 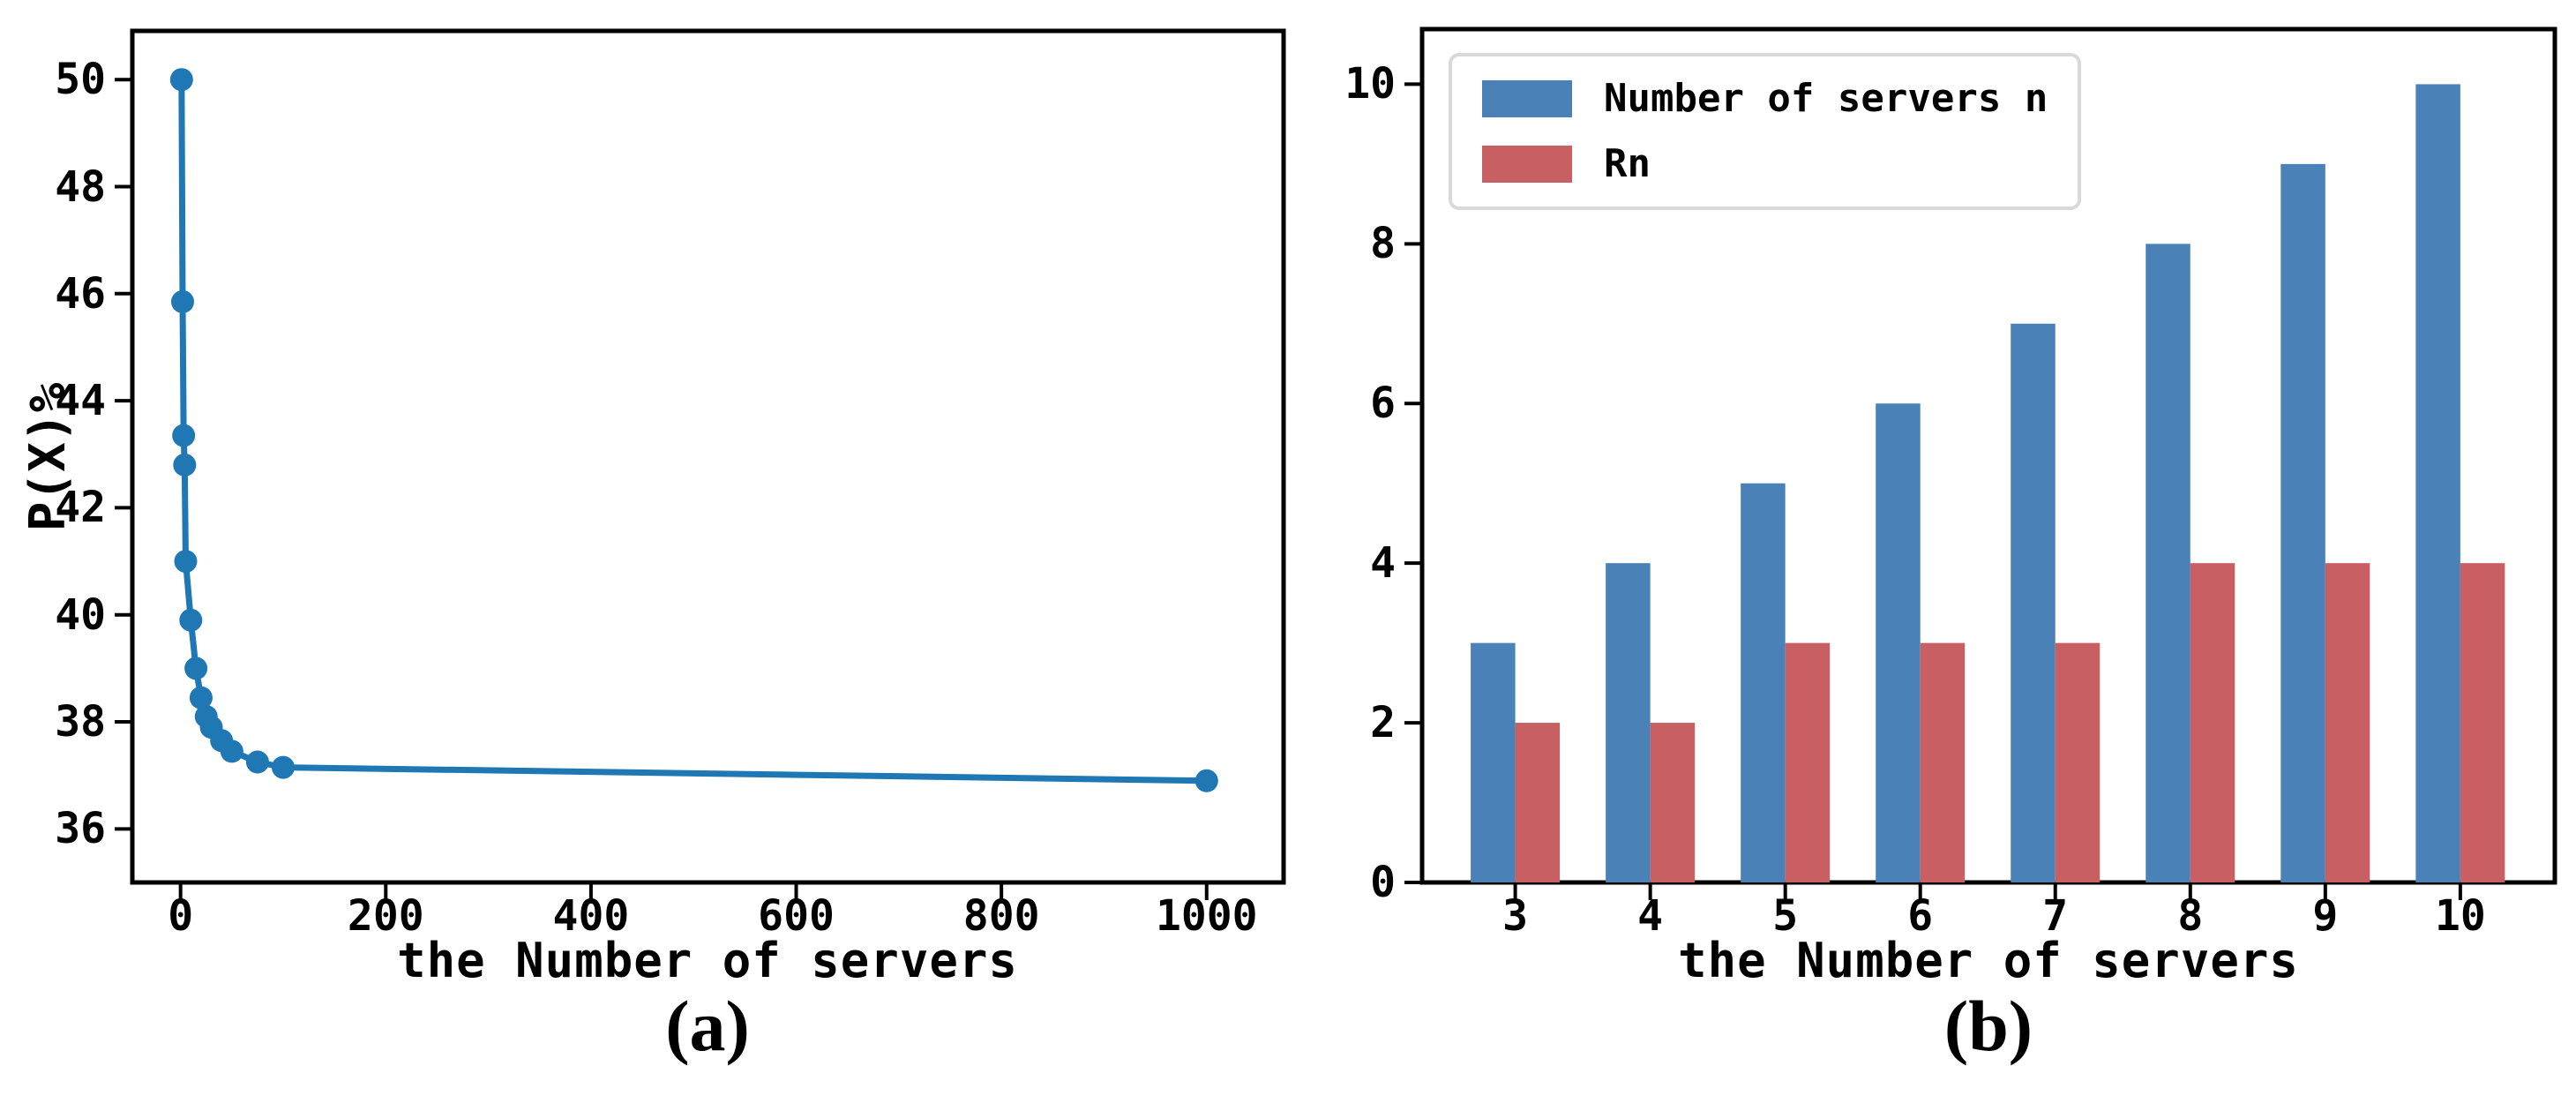 I want to click on legend-item-number-of-servers: Number of servers n, so click(x=1765, y=98).